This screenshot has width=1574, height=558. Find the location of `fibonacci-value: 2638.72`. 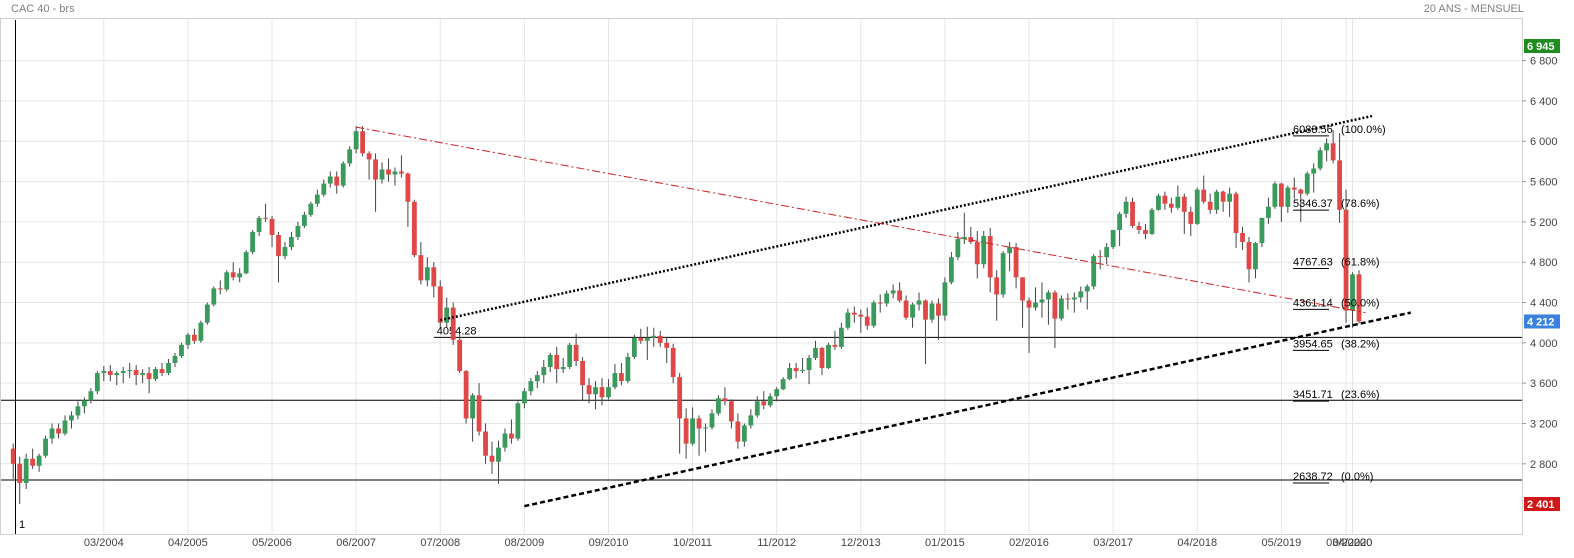

fibonacci-value: 2638.72 is located at coordinates (1313, 477).